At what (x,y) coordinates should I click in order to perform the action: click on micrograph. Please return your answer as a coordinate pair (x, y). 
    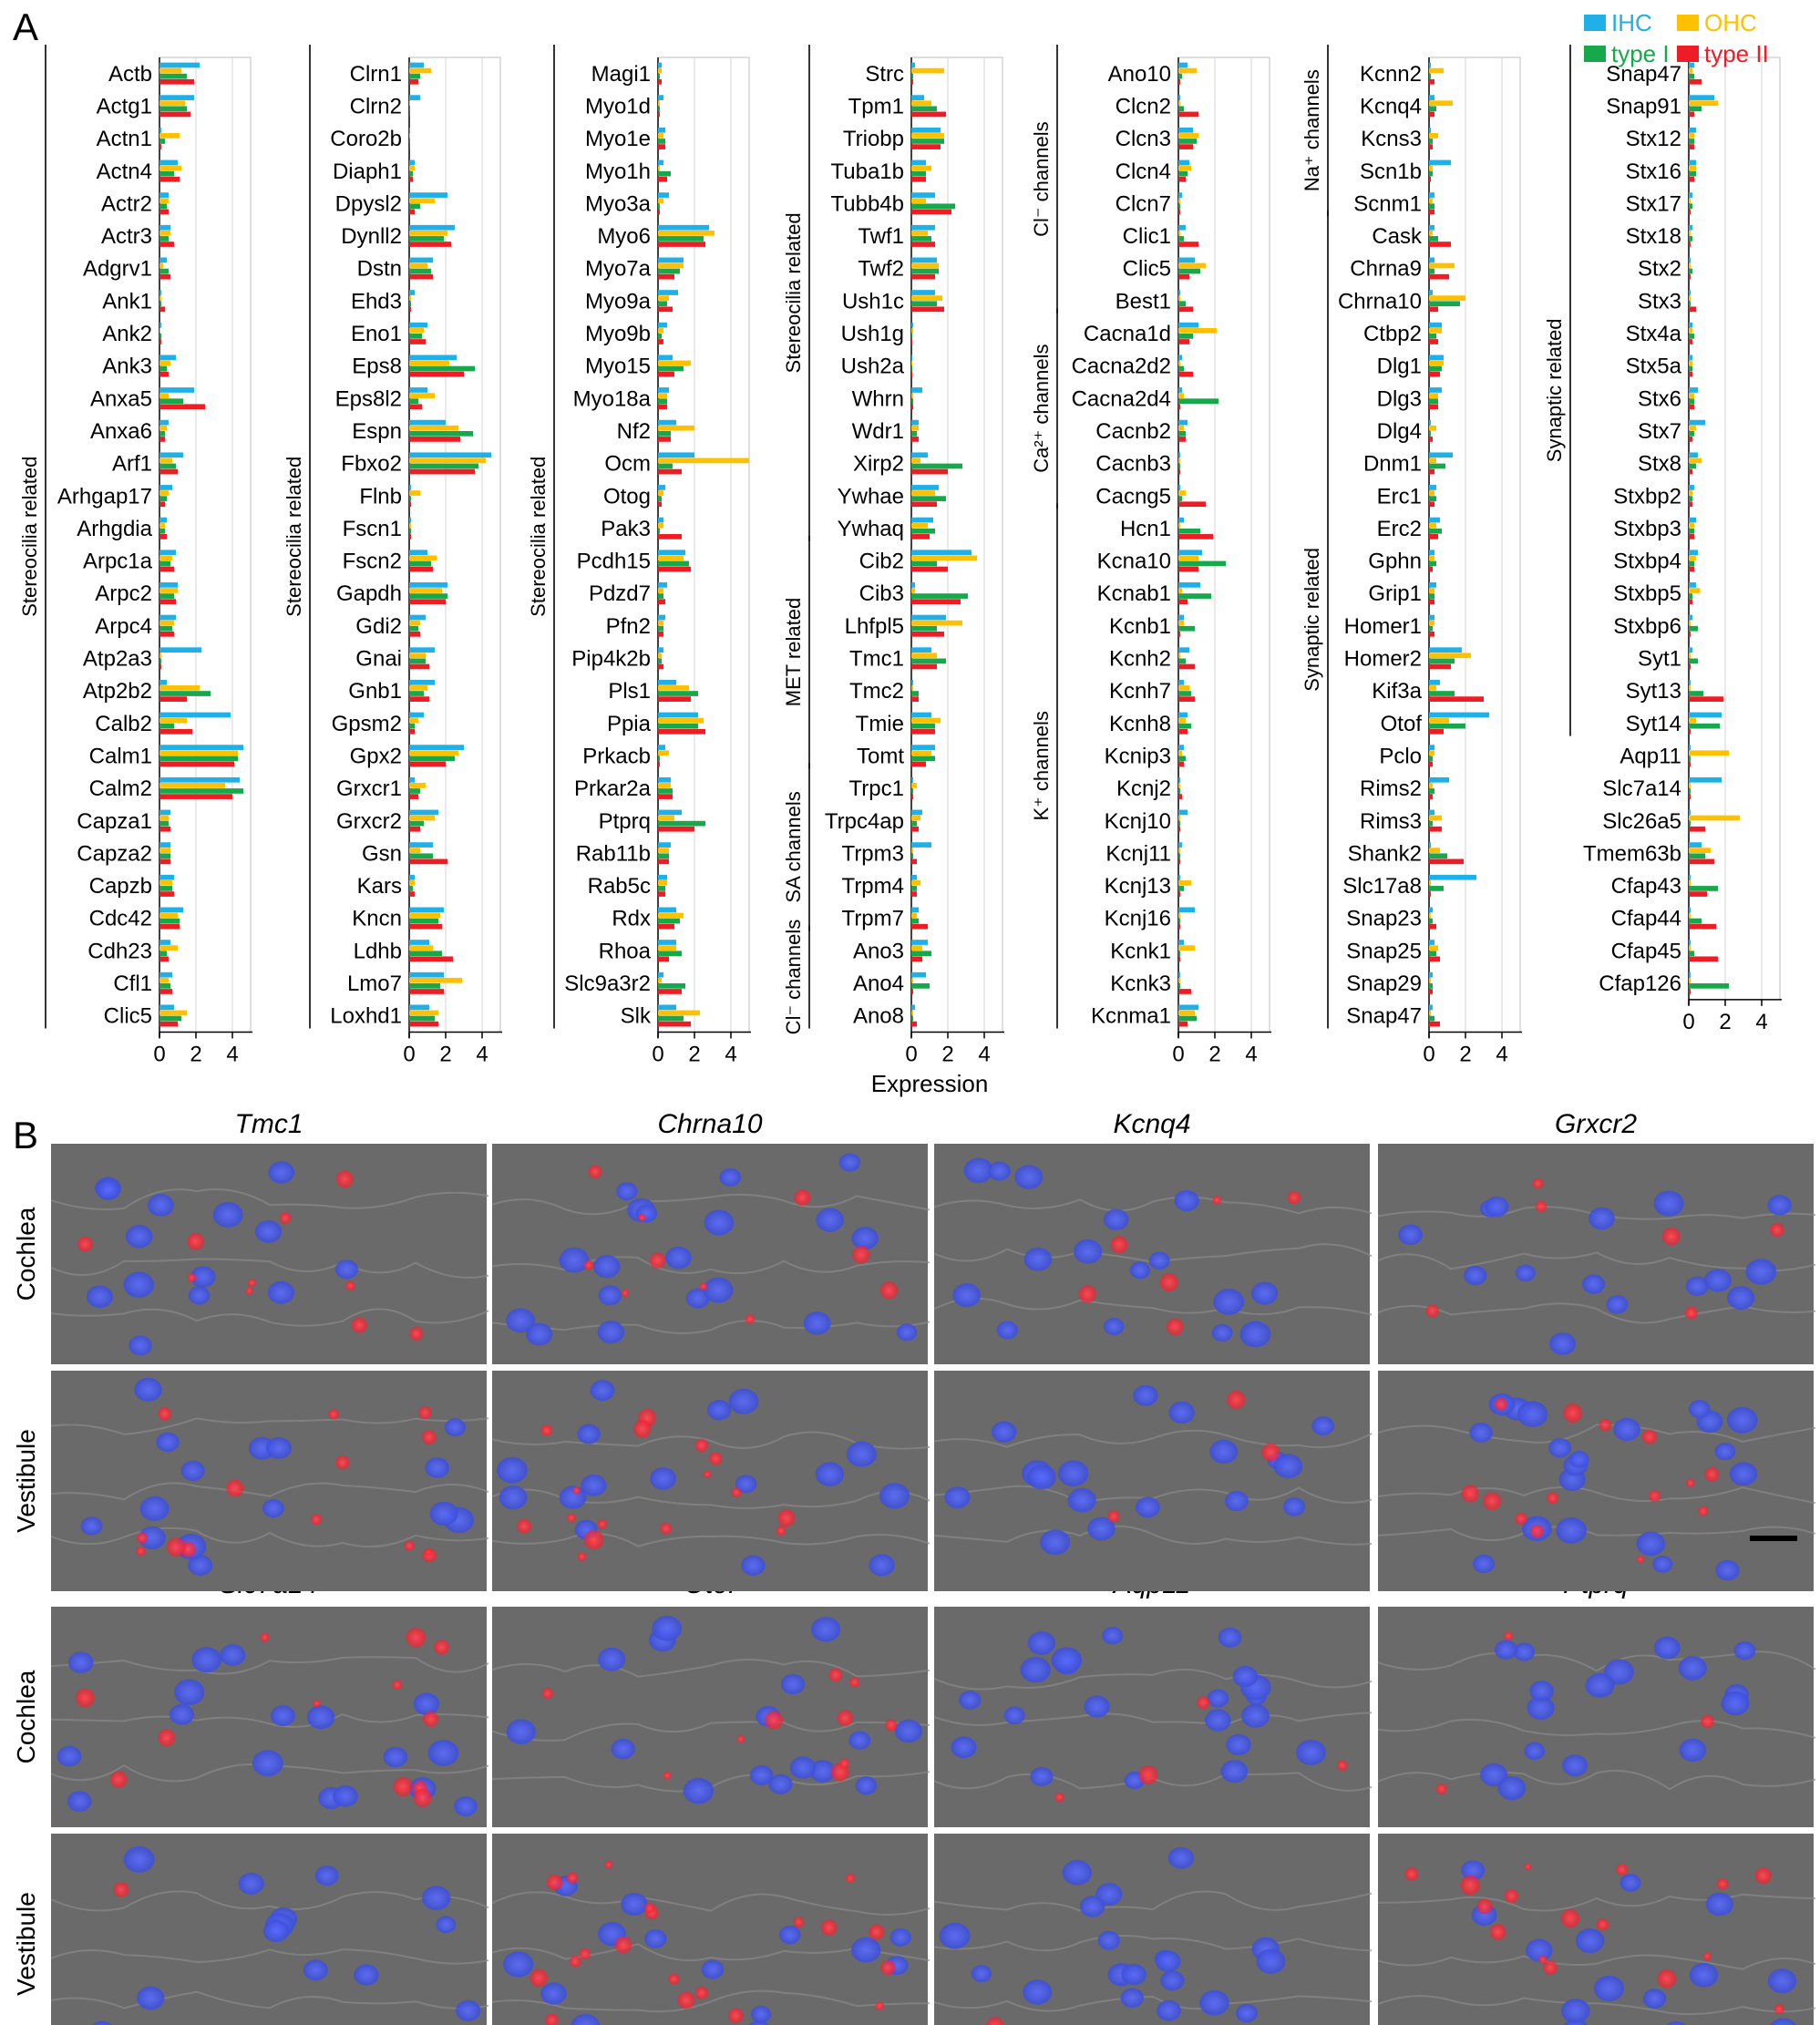
    Looking at the image, I should click on (711, 1481).